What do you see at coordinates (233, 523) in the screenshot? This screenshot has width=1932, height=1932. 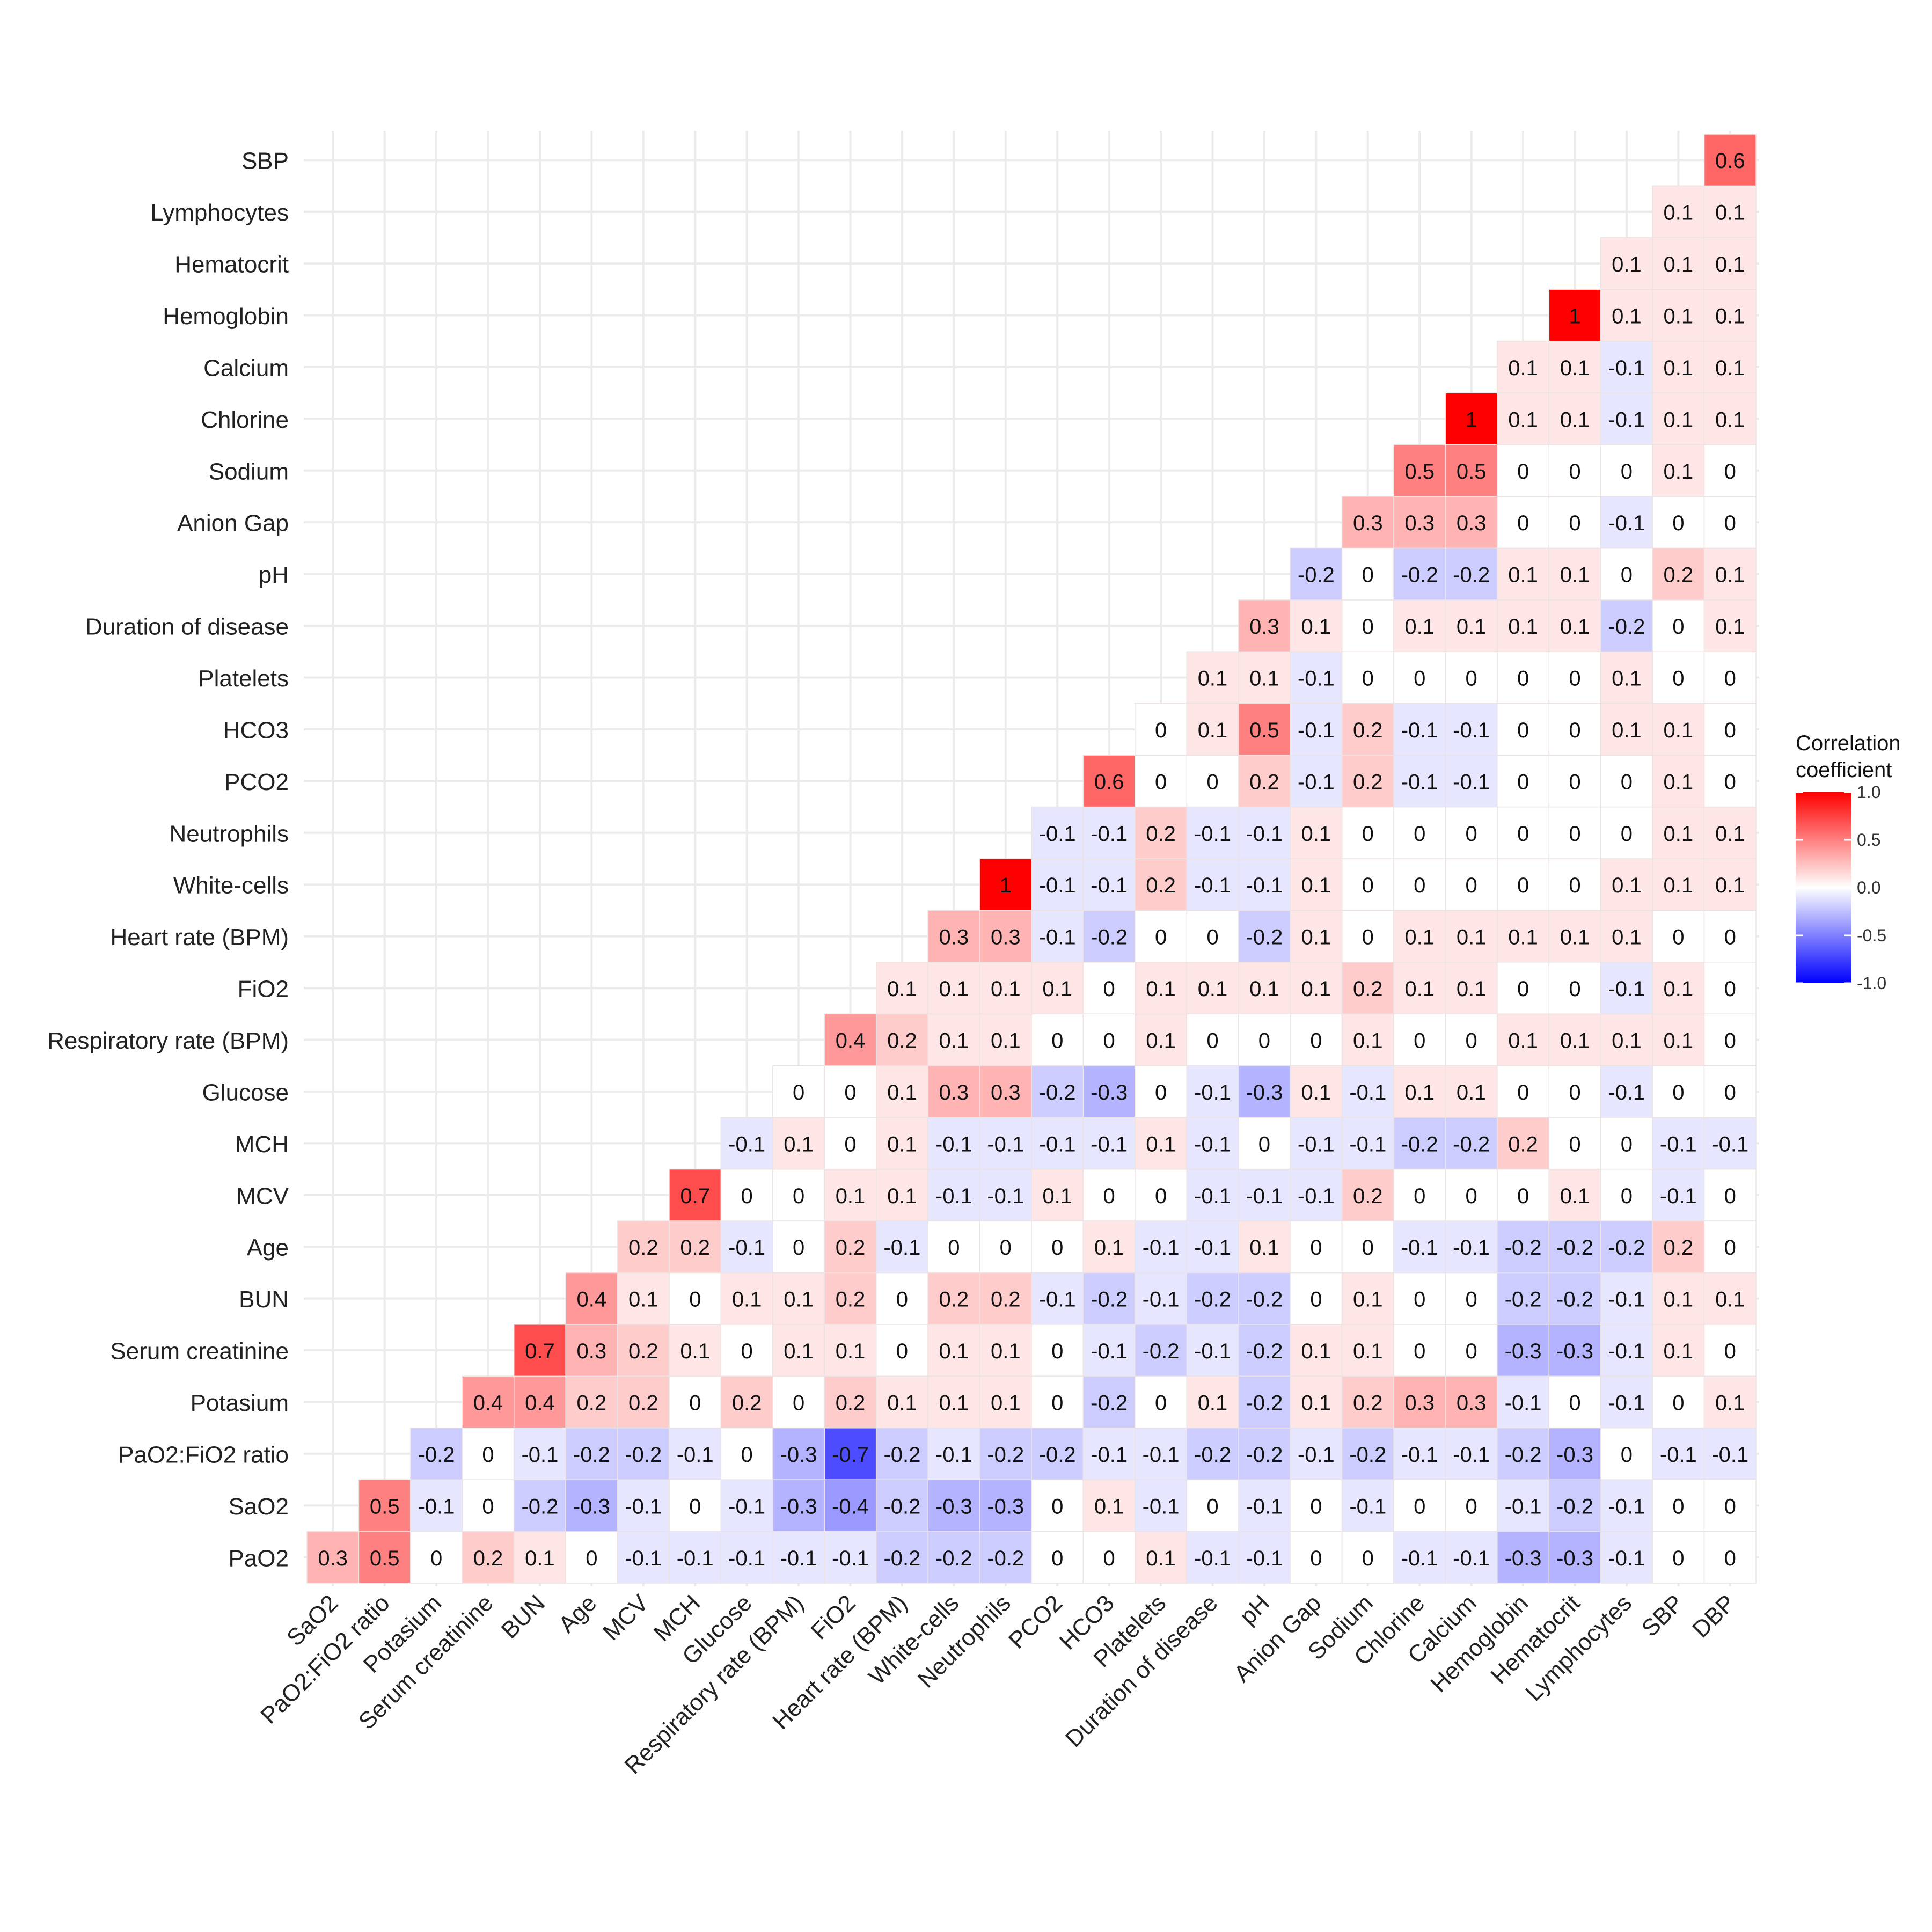 I see `y-tick-label: Anion Gap` at bounding box center [233, 523].